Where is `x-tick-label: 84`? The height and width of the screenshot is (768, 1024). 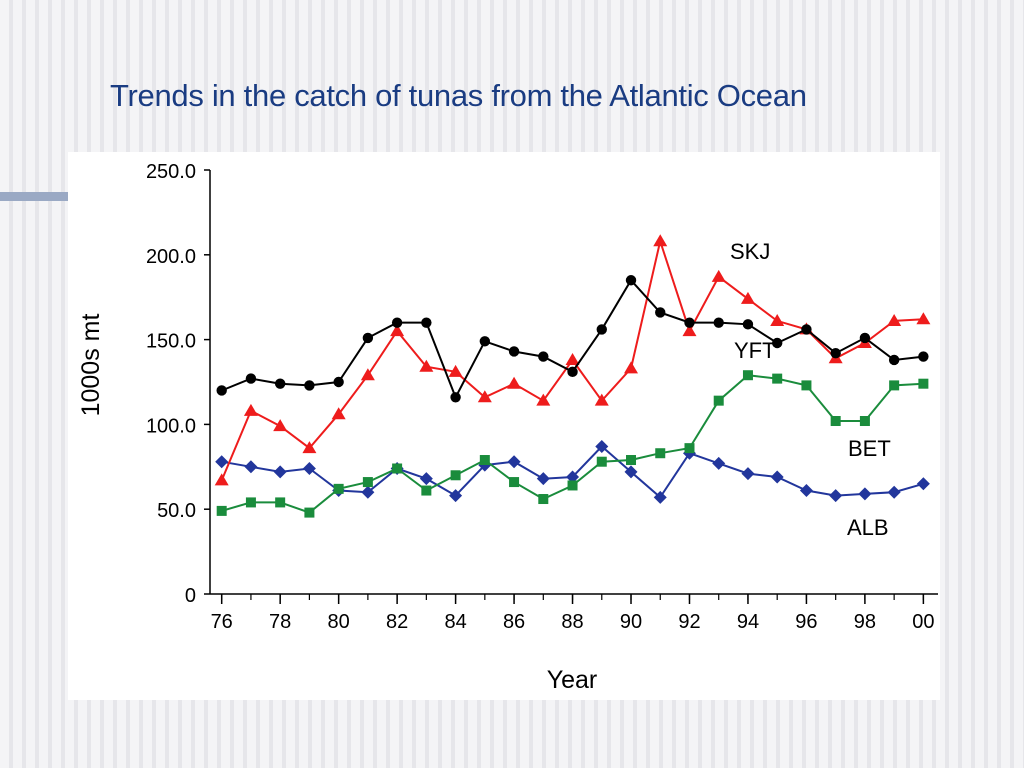
x-tick-label: 84 is located at coordinates (455, 622).